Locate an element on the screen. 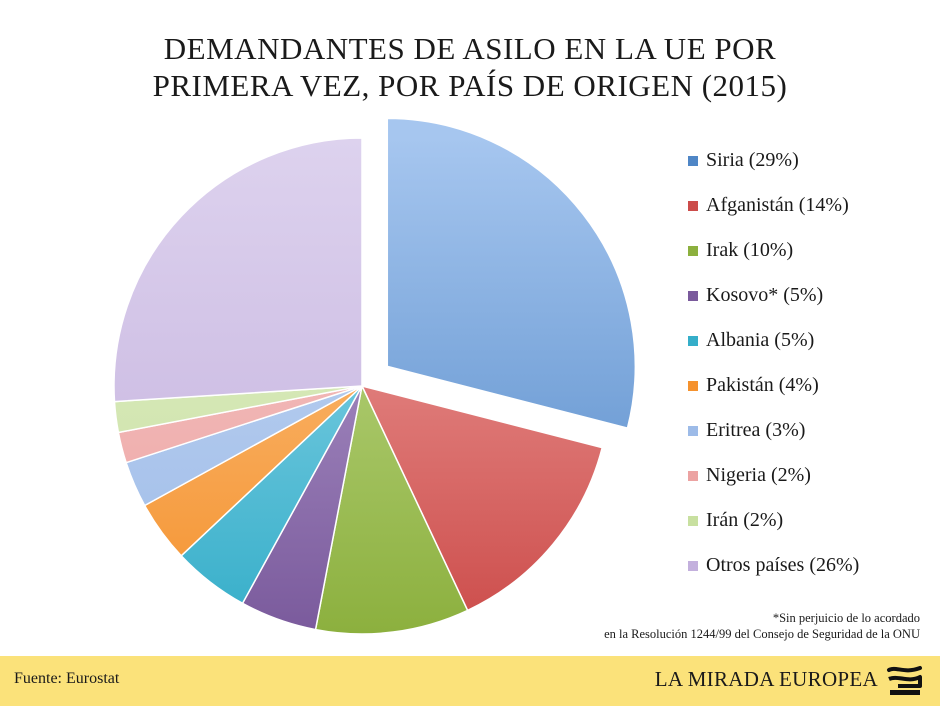 The image size is (940, 706). pie-slice-otros-paises is located at coordinates (238, 270).